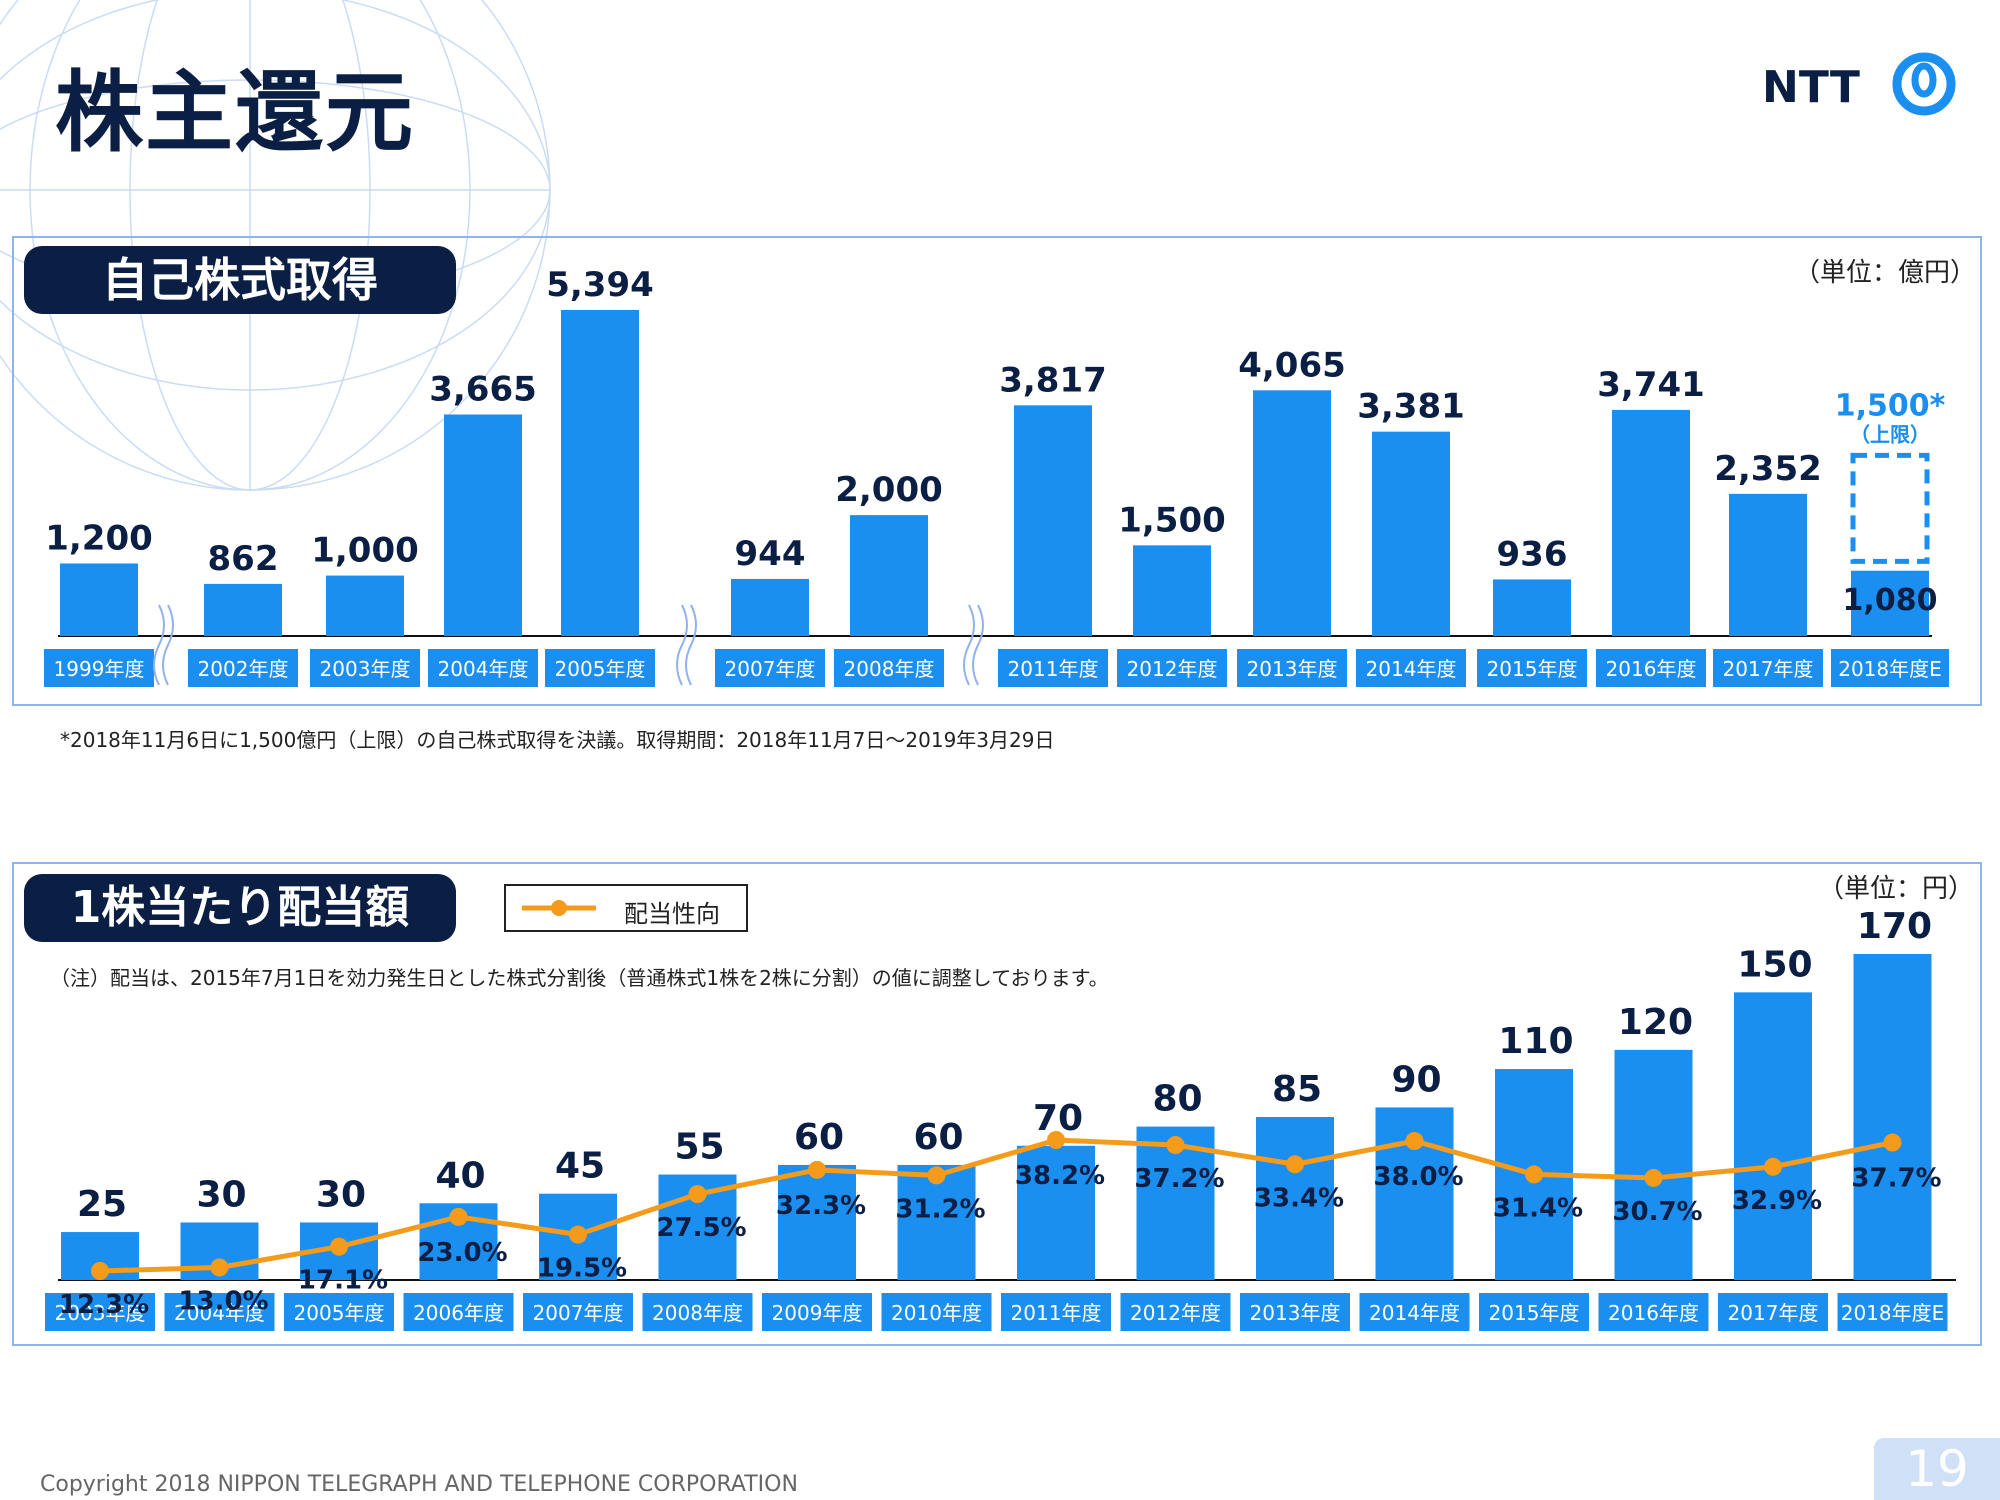 The image size is (2000, 1500). Describe the element at coordinates (1060, 1176) in the screenshot. I see `payout-ratio-label: 38.2%` at that location.